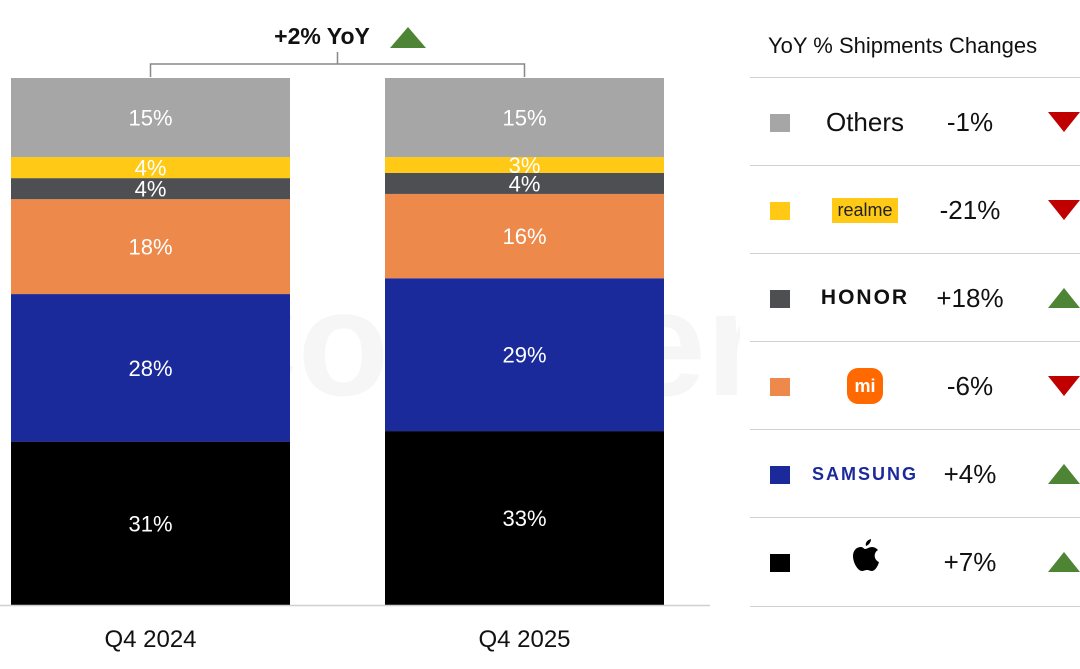 The image size is (1080, 669). What do you see at coordinates (970, 297) in the screenshot?
I see `yoy-change-value: +18%` at bounding box center [970, 297].